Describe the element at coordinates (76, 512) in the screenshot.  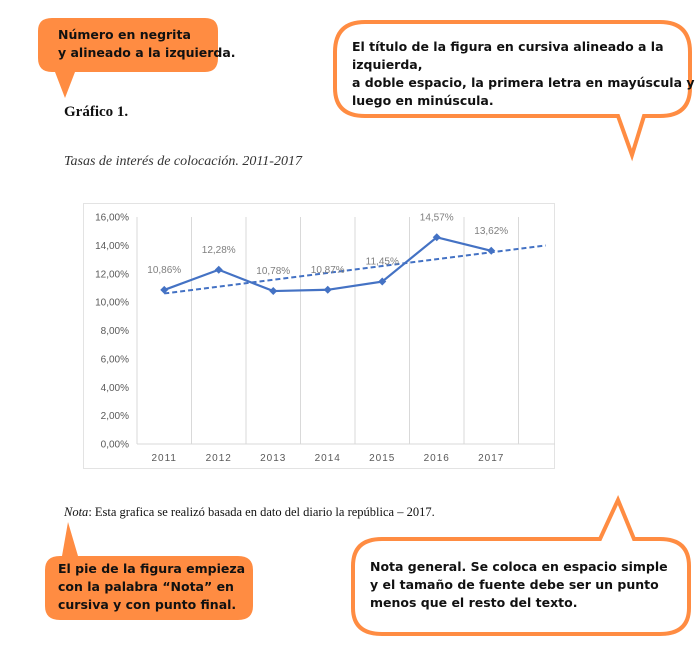
I see `note-label: Nota` at that location.